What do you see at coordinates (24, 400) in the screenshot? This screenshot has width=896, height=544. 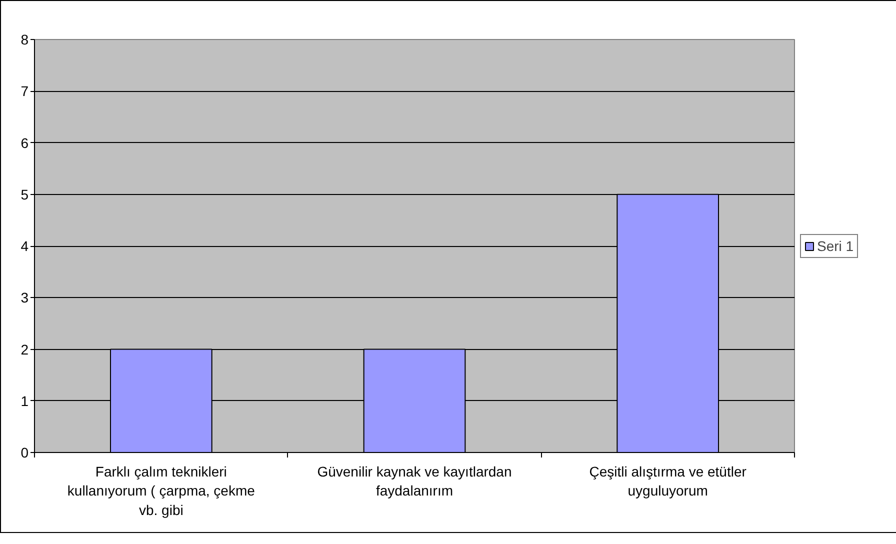 I see `y-tick-label: 1` at bounding box center [24, 400].